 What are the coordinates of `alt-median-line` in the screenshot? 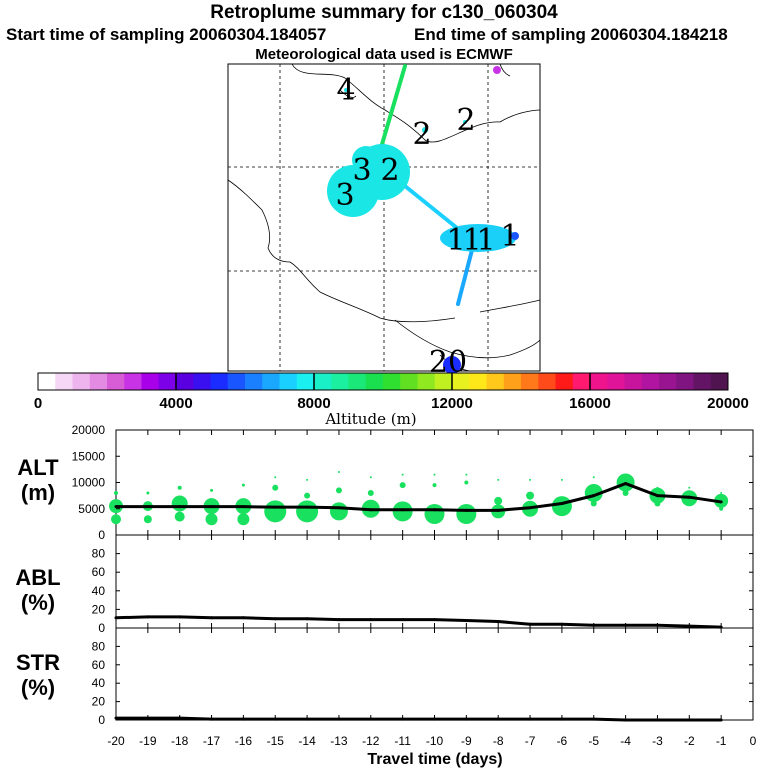 It's located at (418, 497).